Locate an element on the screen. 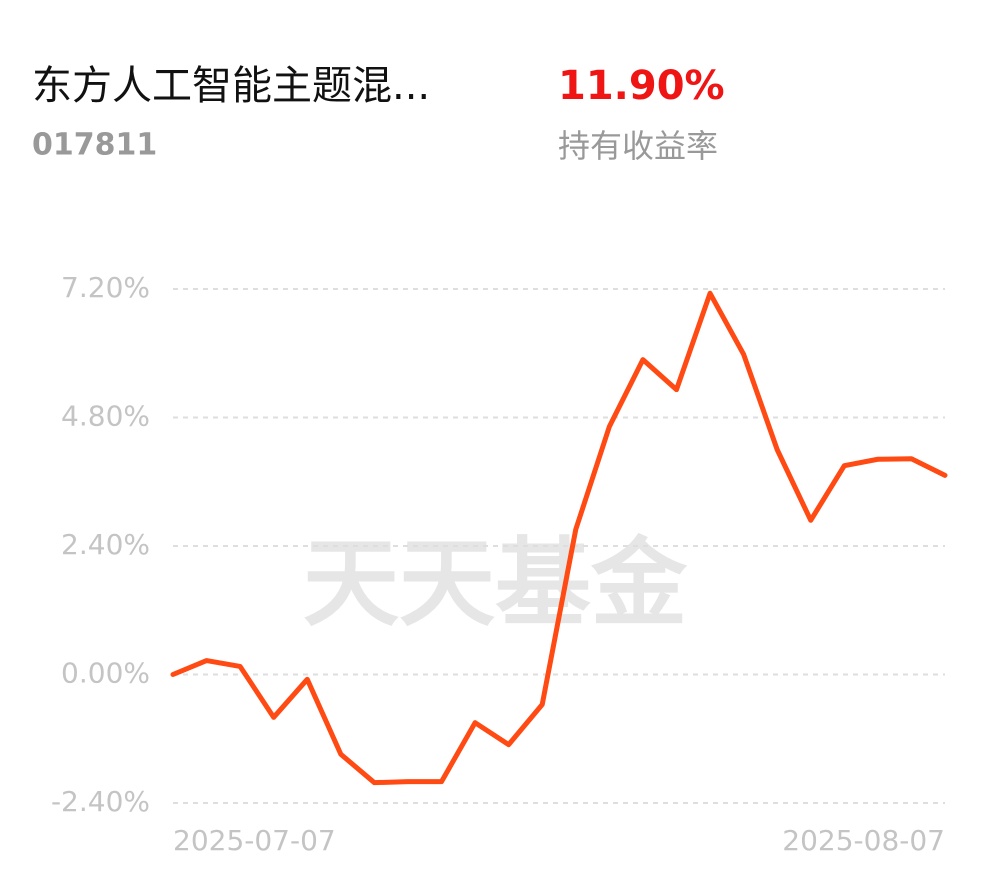 Image resolution: width=990 pixels, height=878 pixels. x-tick-label: 2025-07-07 is located at coordinates (254, 840).